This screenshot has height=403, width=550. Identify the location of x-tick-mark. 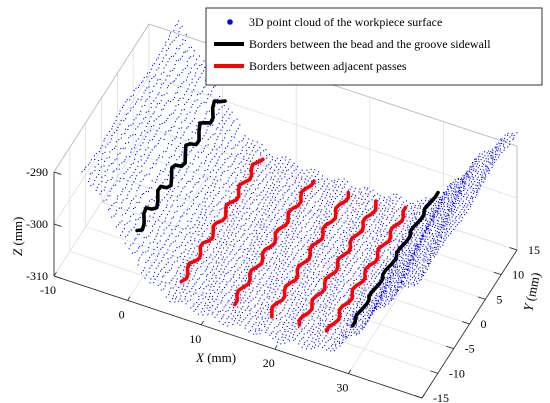
(55, 274).